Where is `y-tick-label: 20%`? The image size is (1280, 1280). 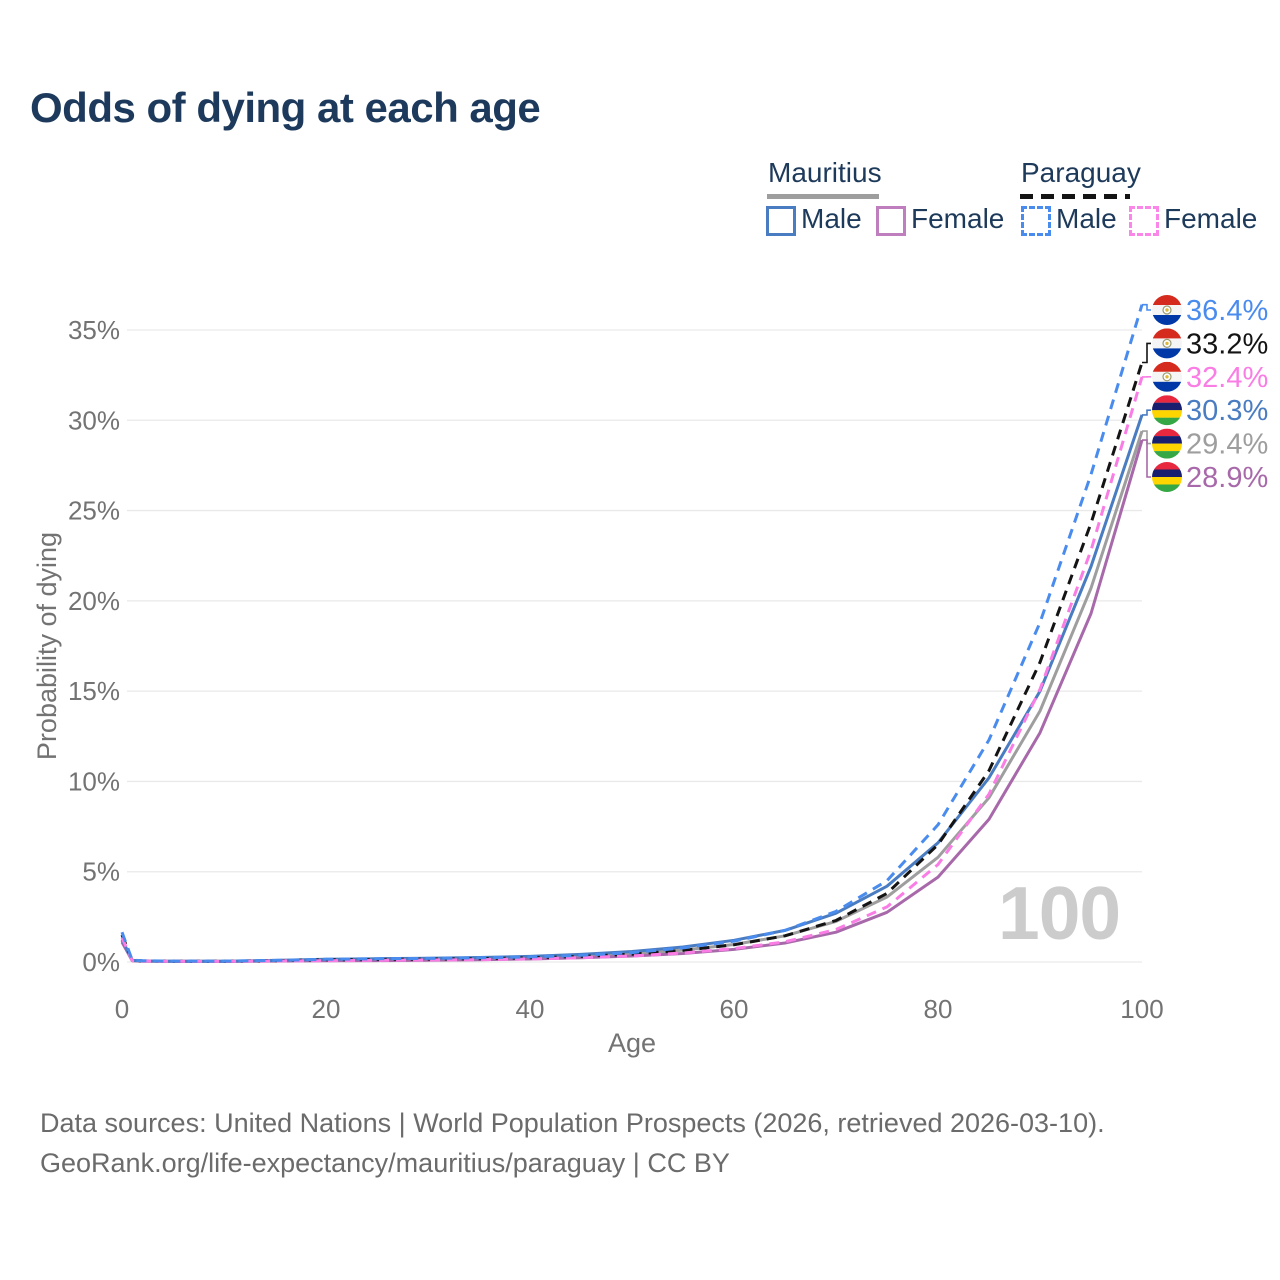 y-tick-label: 20% is located at coordinates (94, 601).